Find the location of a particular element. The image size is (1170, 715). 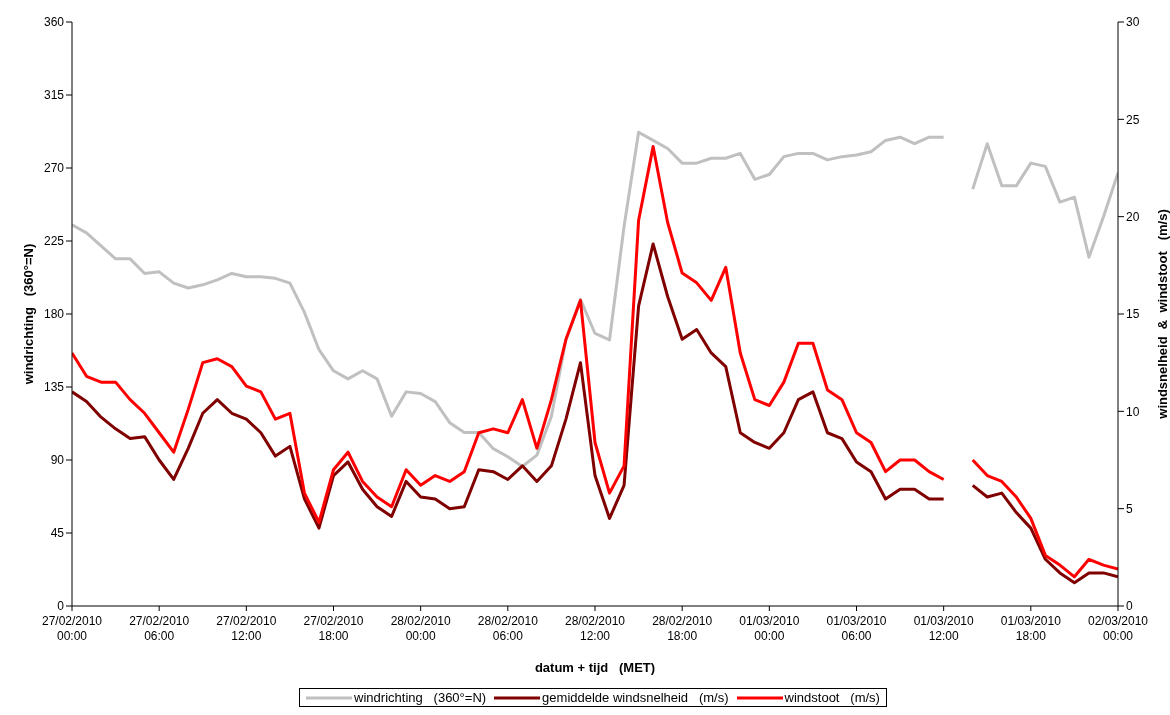

legend-label: windstoot (m/s) is located at coordinates (831, 697).